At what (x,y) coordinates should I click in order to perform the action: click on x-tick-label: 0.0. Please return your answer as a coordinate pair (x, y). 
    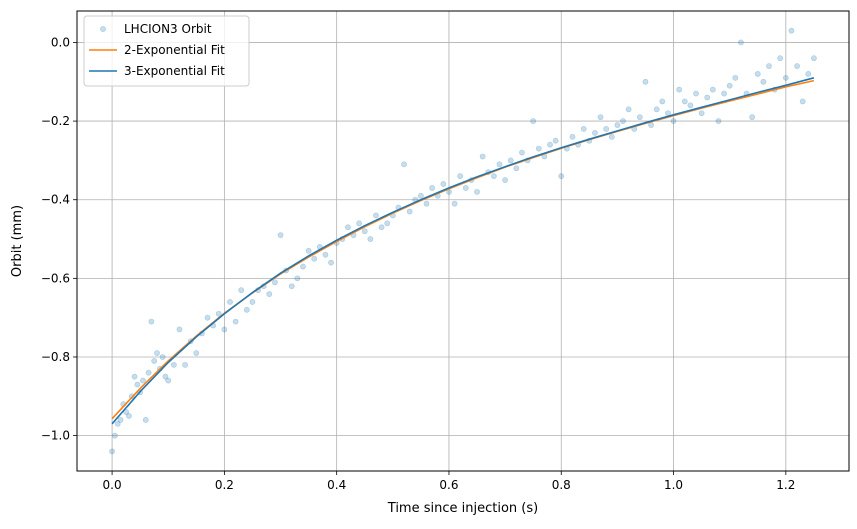
    Looking at the image, I should click on (112, 485).